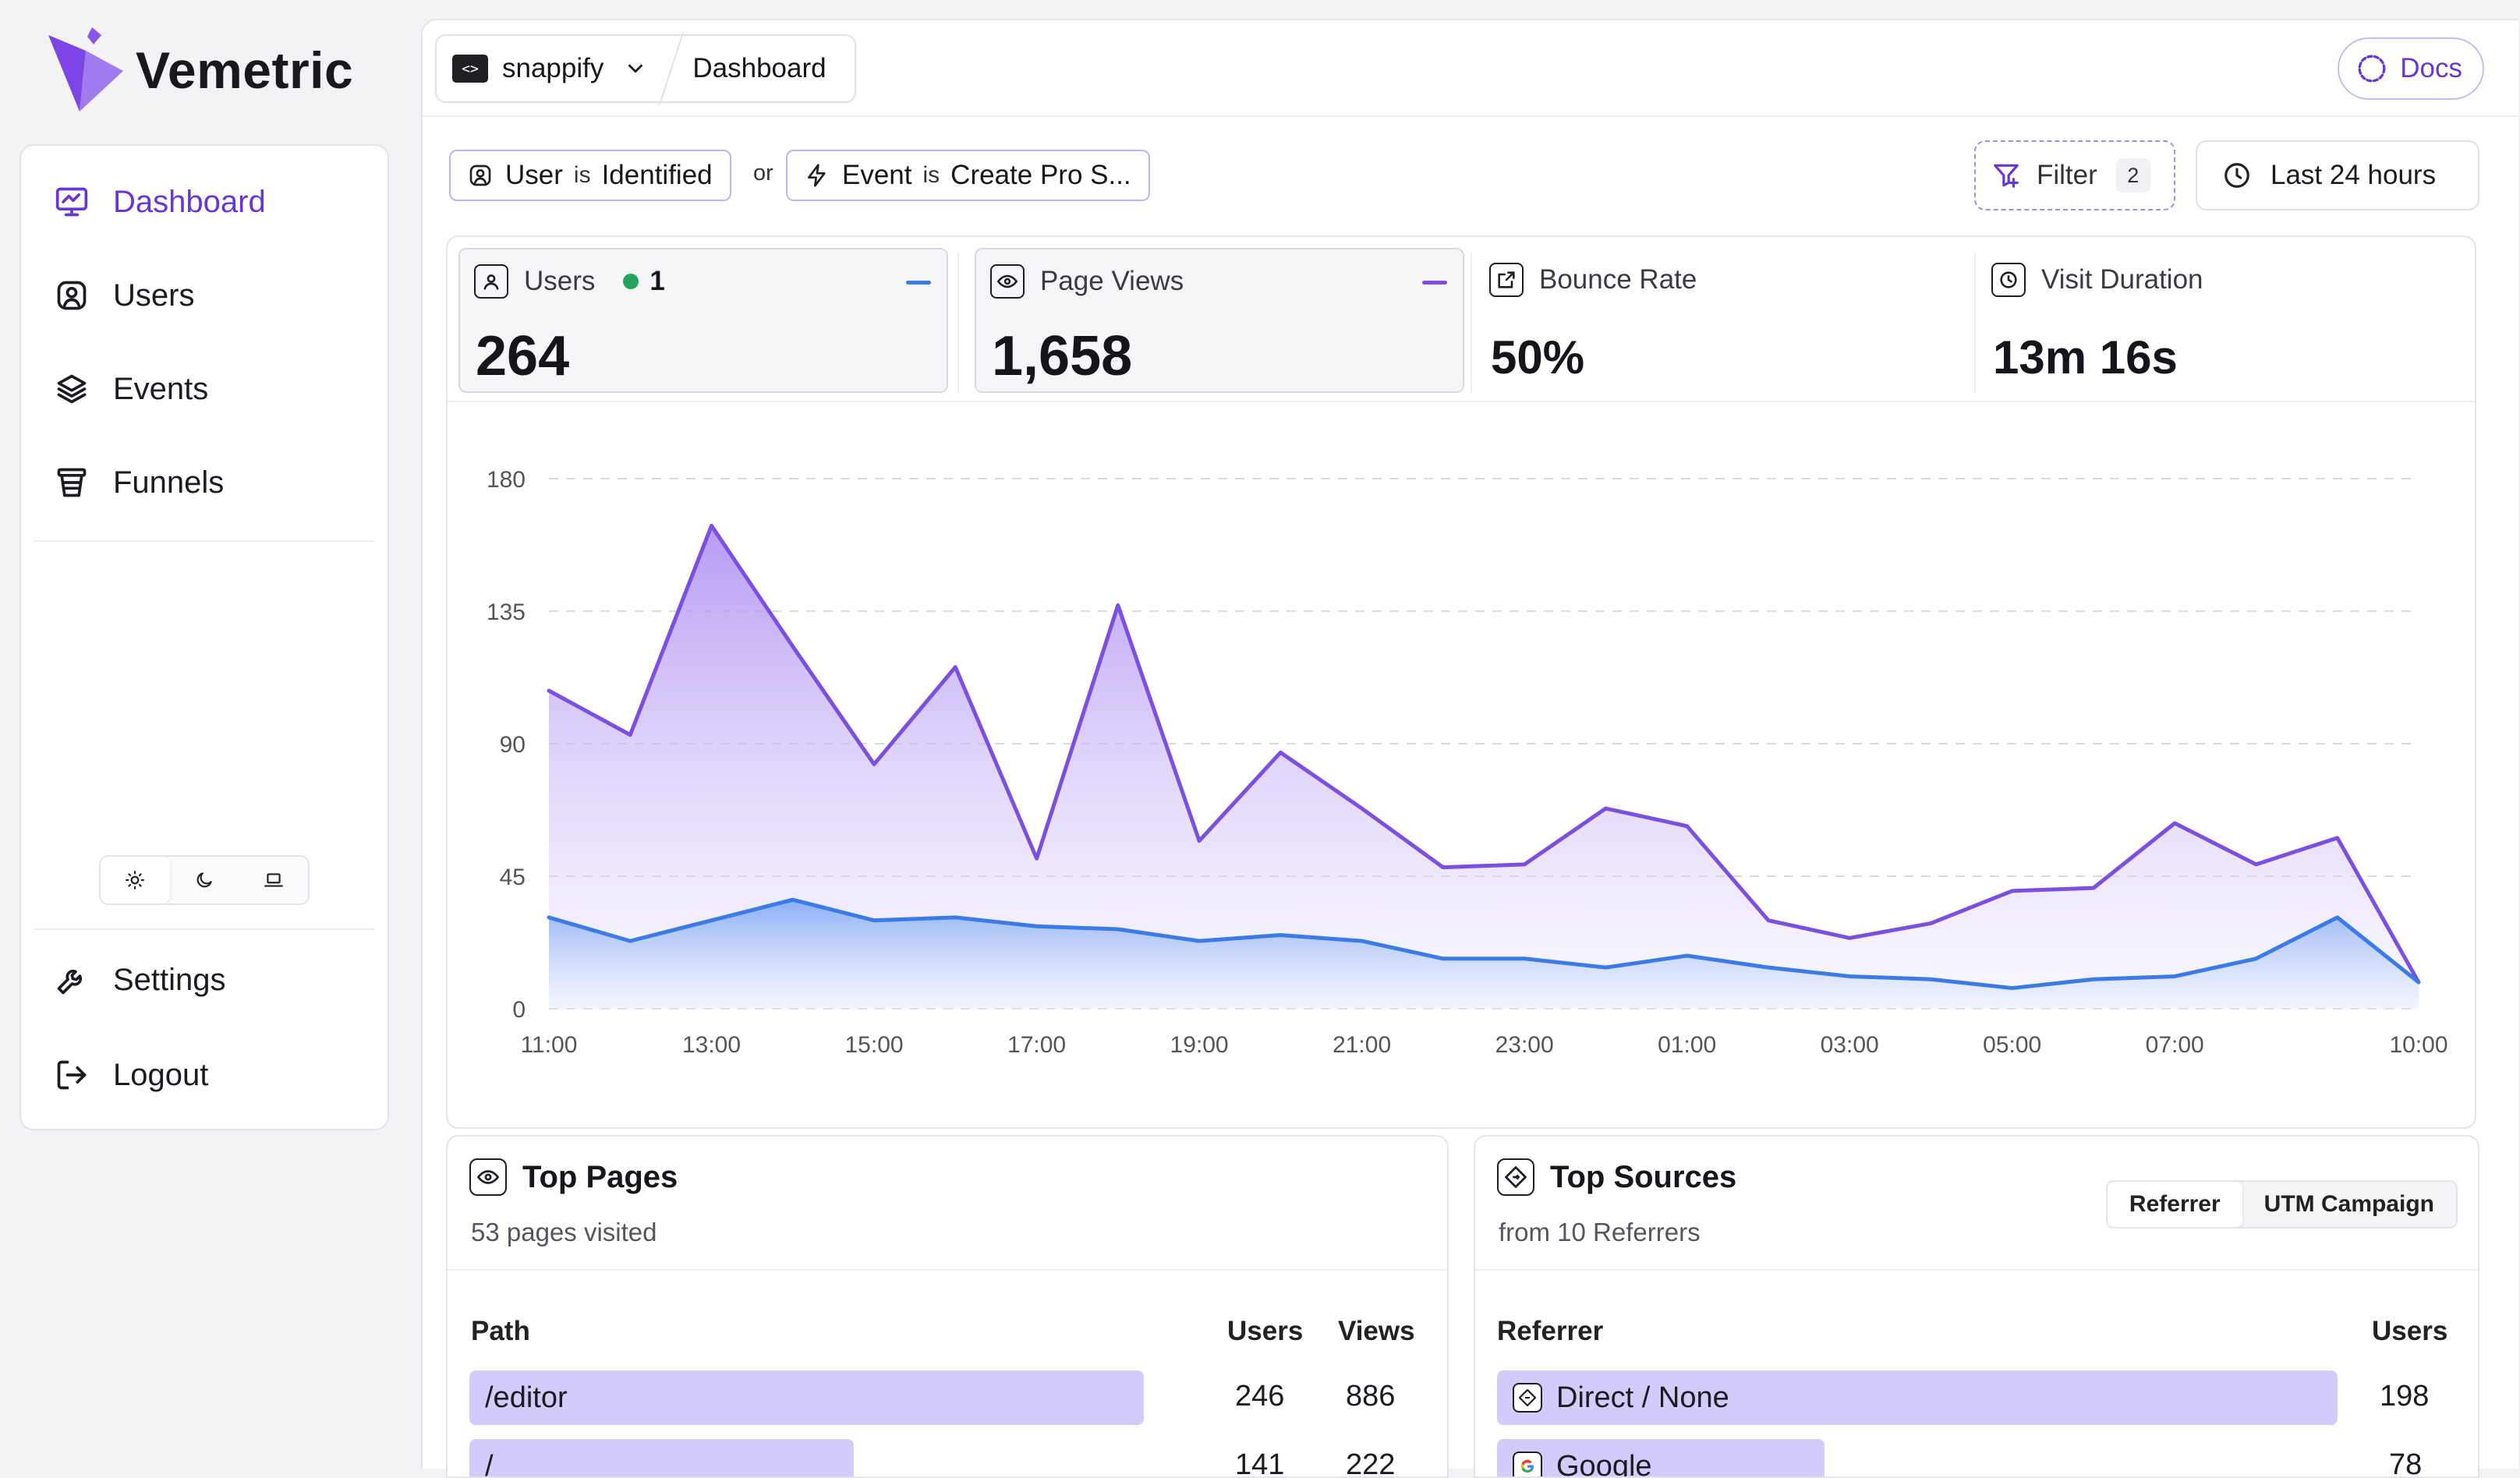  I want to click on breadcrumb: <> snappify Dashboard, so click(646, 68).